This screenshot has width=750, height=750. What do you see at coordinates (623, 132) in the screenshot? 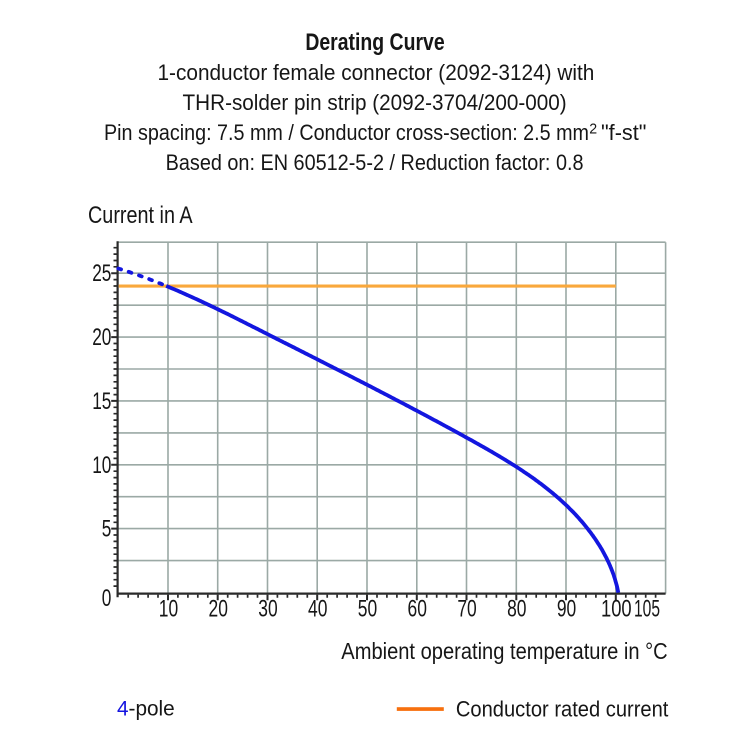
I see `svg-text: "f-st"` at bounding box center [623, 132].